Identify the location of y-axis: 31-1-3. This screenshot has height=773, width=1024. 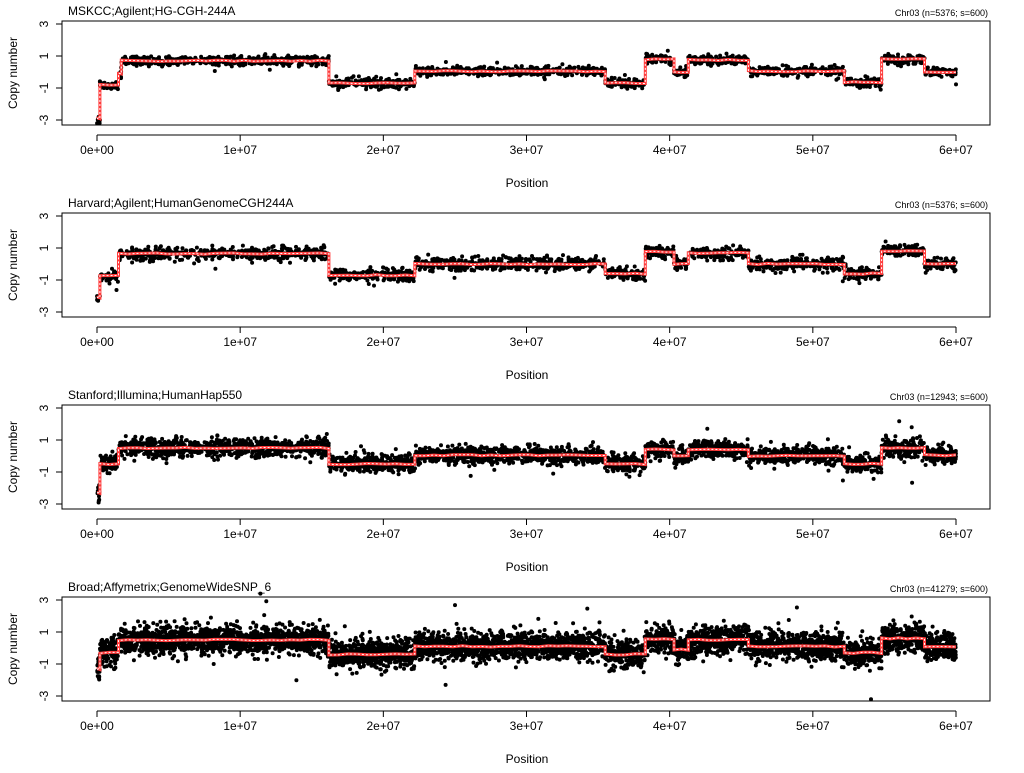
(49, 264).